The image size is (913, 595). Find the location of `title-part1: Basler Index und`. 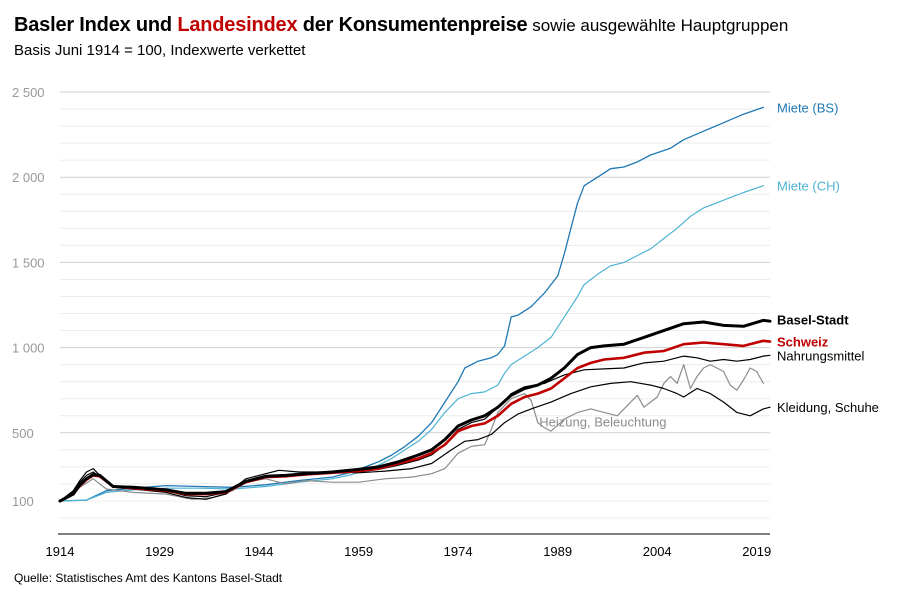

title-part1: Basler Index und is located at coordinates (96, 25).